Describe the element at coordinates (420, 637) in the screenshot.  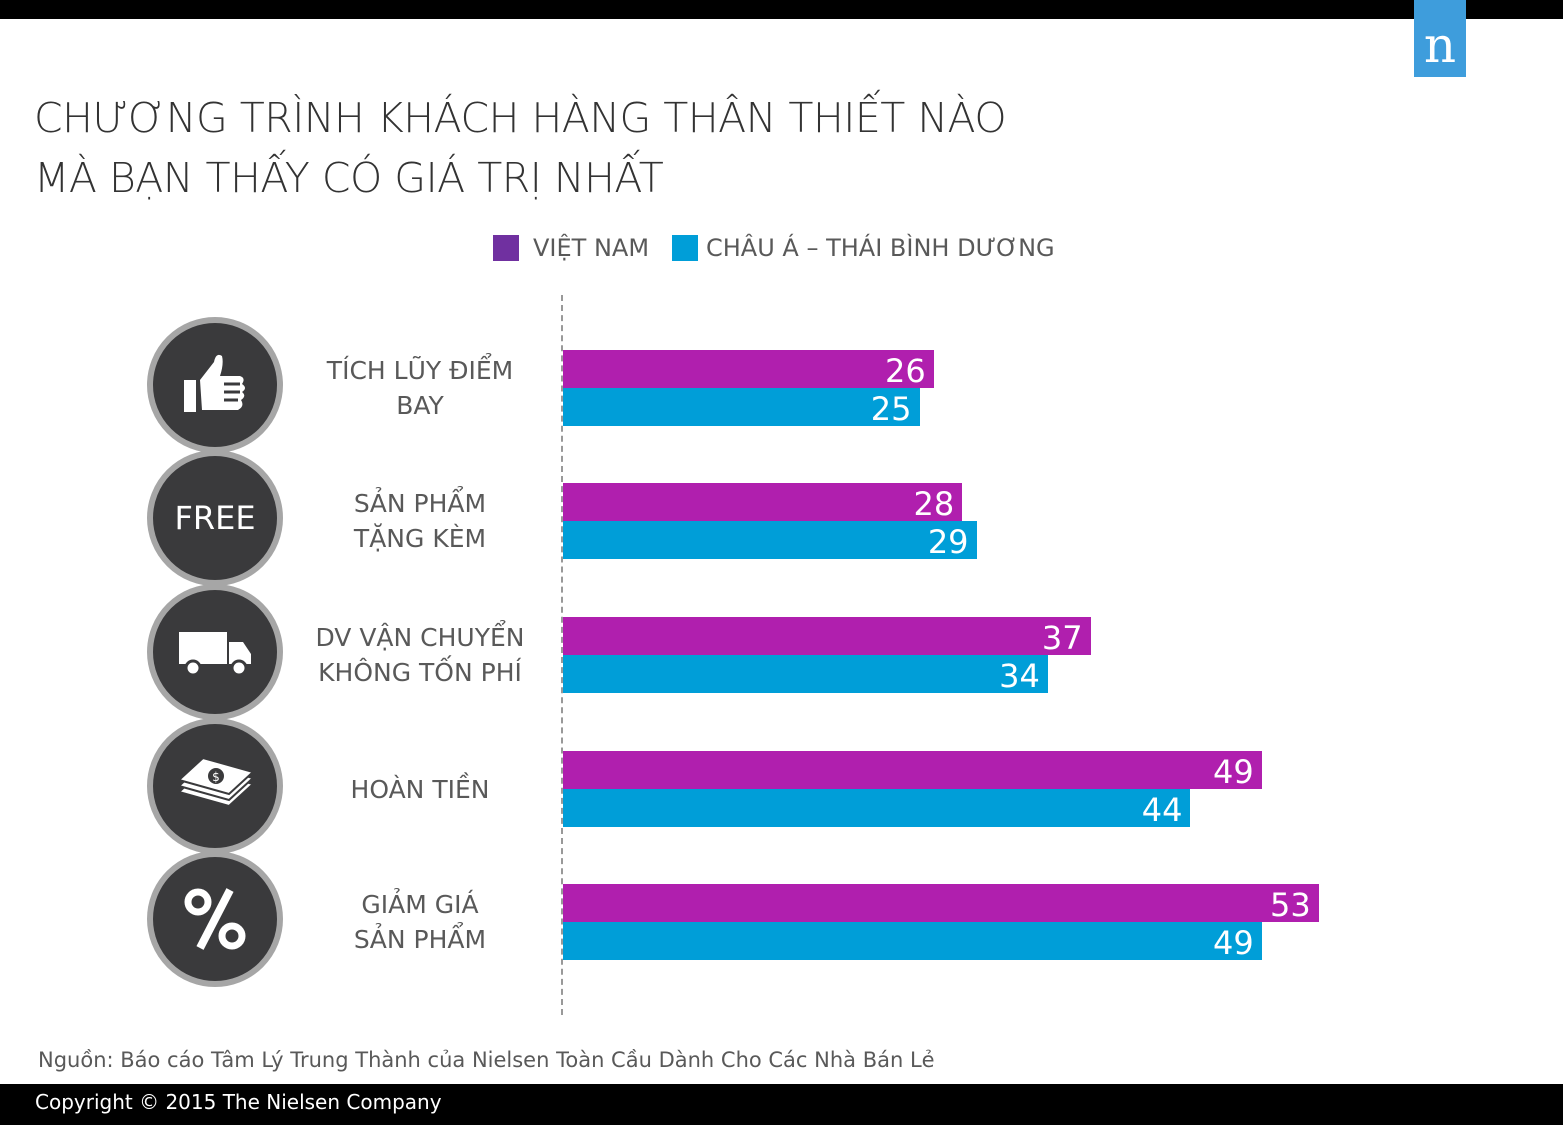
I see `category-label-line: DV VẬN CHUYỂN` at that location.